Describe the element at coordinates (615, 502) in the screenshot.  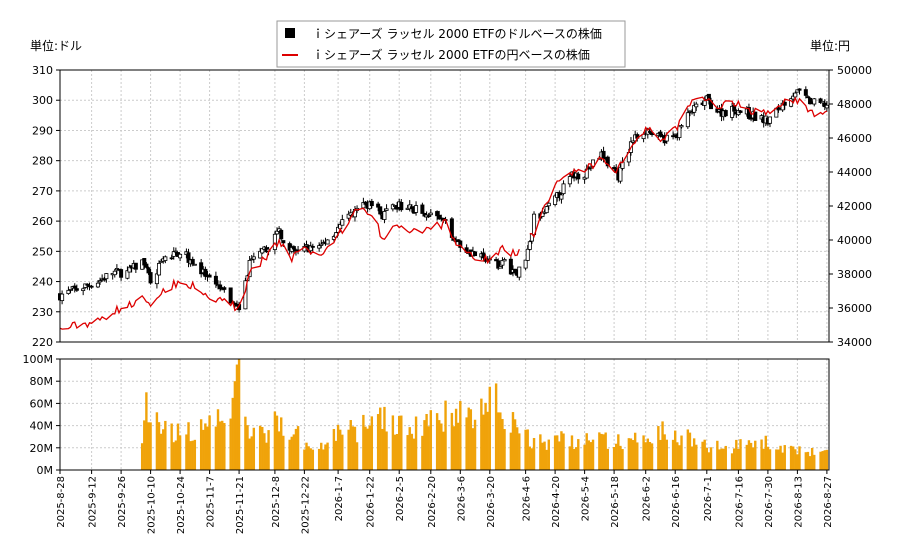
I see `x-tick-label: 2026-5-18` at that location.